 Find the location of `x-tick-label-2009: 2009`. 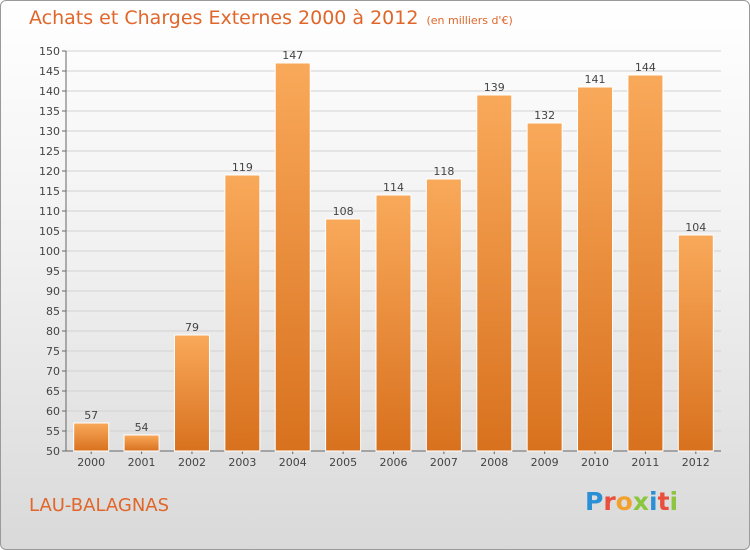

x-tick-label-2009: 2009 is located at coordinates (545, 462).